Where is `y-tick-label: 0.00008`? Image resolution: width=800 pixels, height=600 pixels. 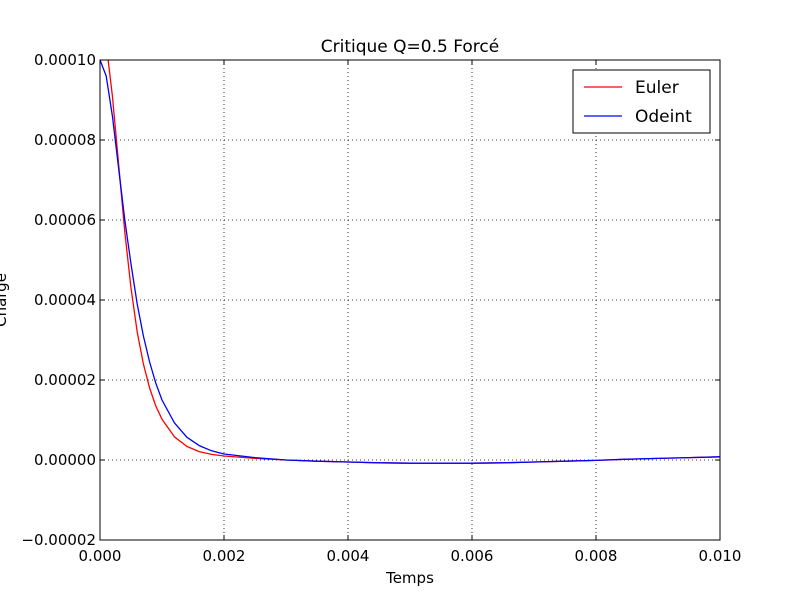
y-tick-label: 0.00008 is located at coordinates (65, 140).